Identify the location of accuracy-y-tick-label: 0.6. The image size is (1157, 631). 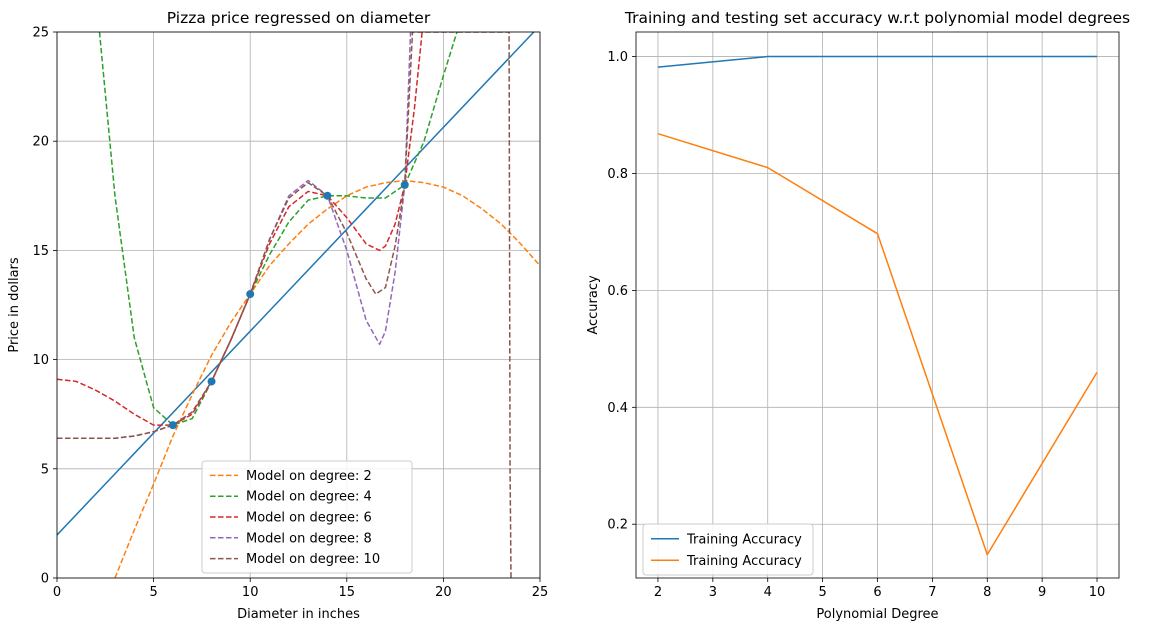
(617, 291).